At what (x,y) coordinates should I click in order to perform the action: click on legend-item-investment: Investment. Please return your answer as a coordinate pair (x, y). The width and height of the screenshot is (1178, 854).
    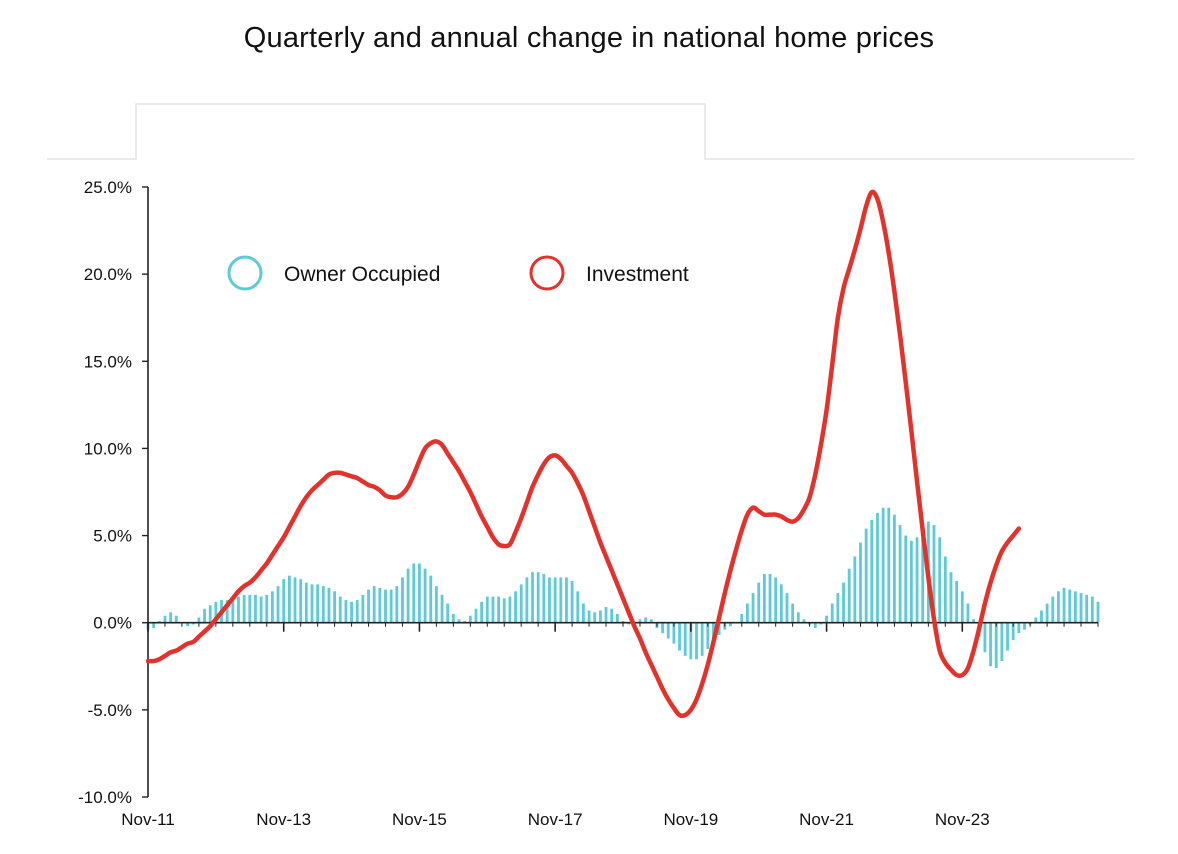
    Looking at the image, I should click on (609, 273).